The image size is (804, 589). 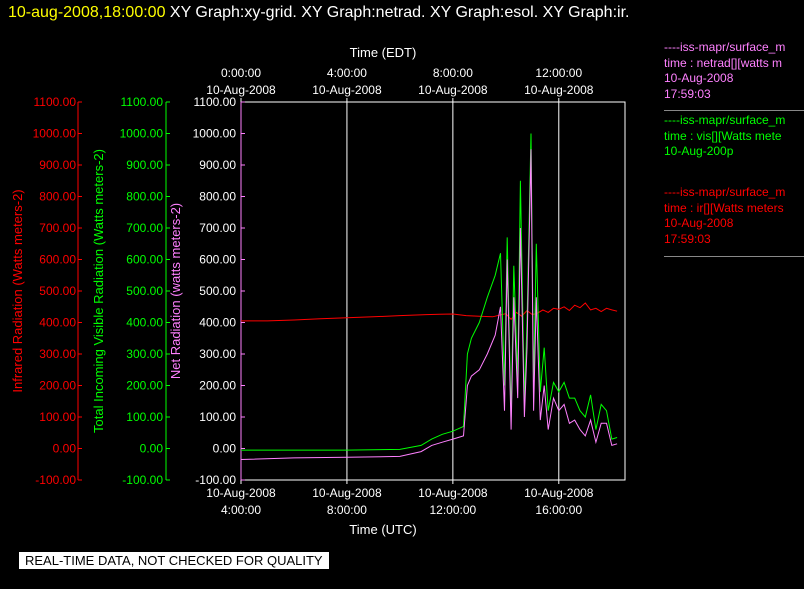 What do you see at coordinates (723, 135) in the screenshot?
I see `legend-vis-line1: time : vis[][Watts mete` at bounding box center [723, 135].